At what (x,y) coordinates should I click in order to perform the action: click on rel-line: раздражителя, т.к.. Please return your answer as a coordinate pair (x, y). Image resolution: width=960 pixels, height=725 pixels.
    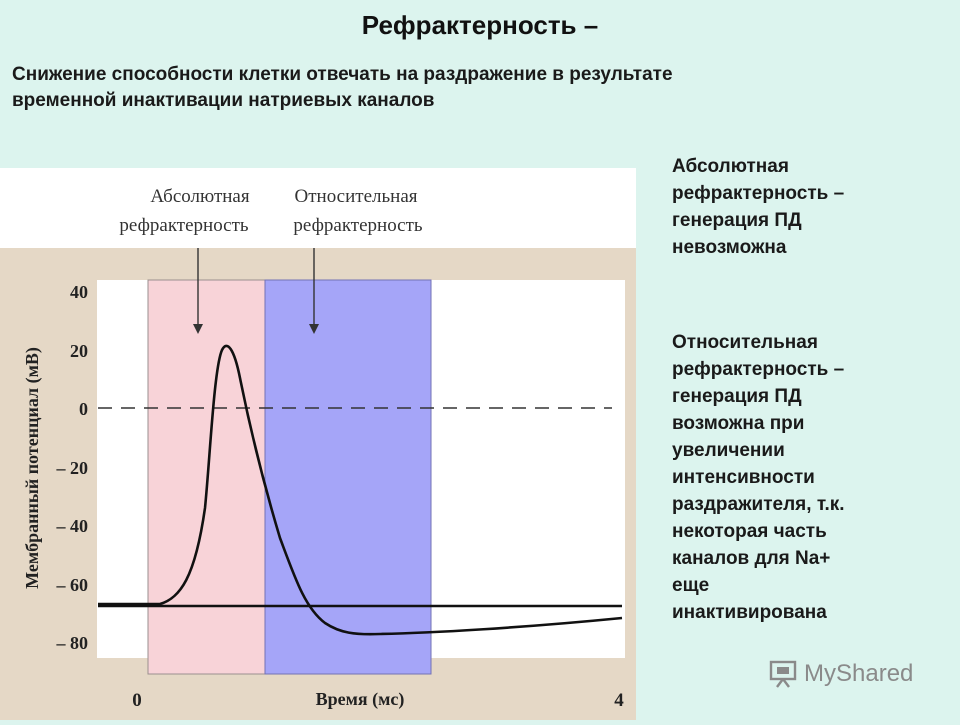
    Looking at the image, I should click on (758, 504).